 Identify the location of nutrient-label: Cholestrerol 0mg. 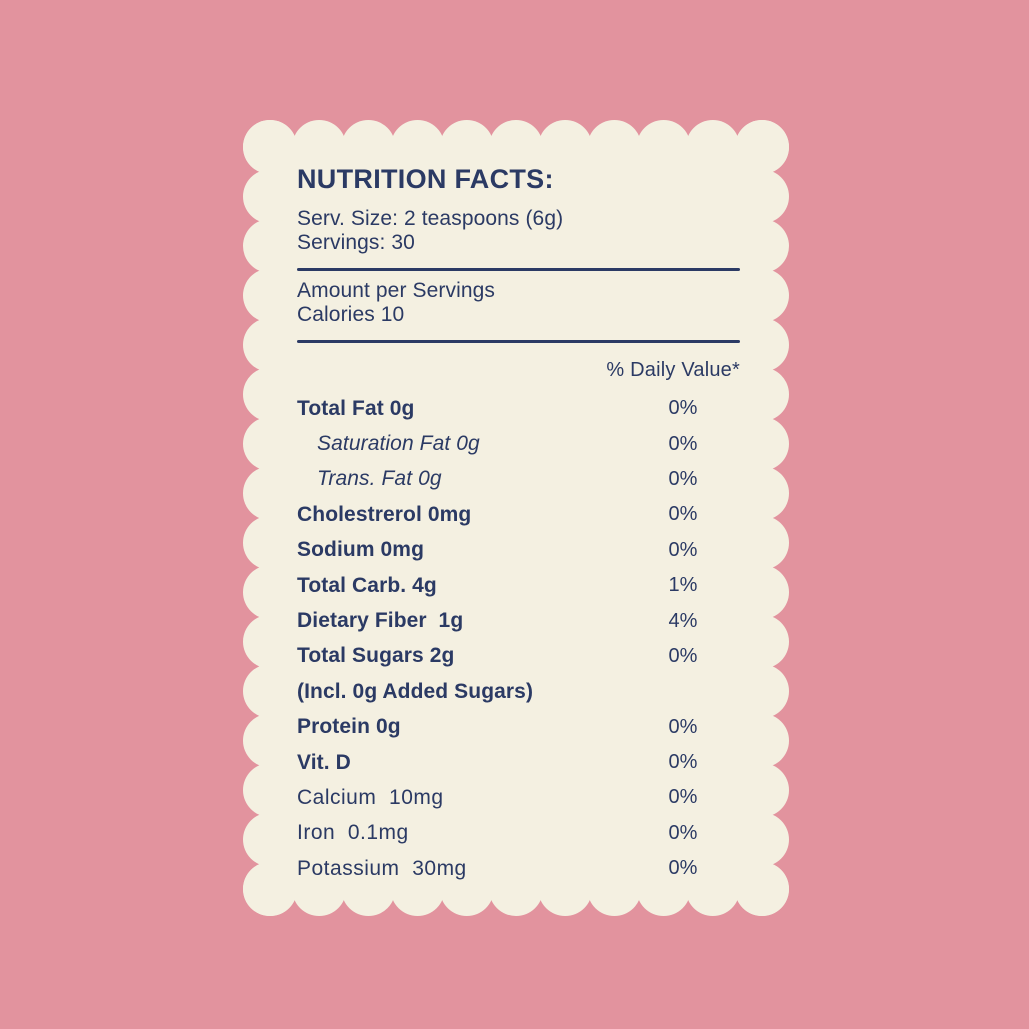
(384, 514).